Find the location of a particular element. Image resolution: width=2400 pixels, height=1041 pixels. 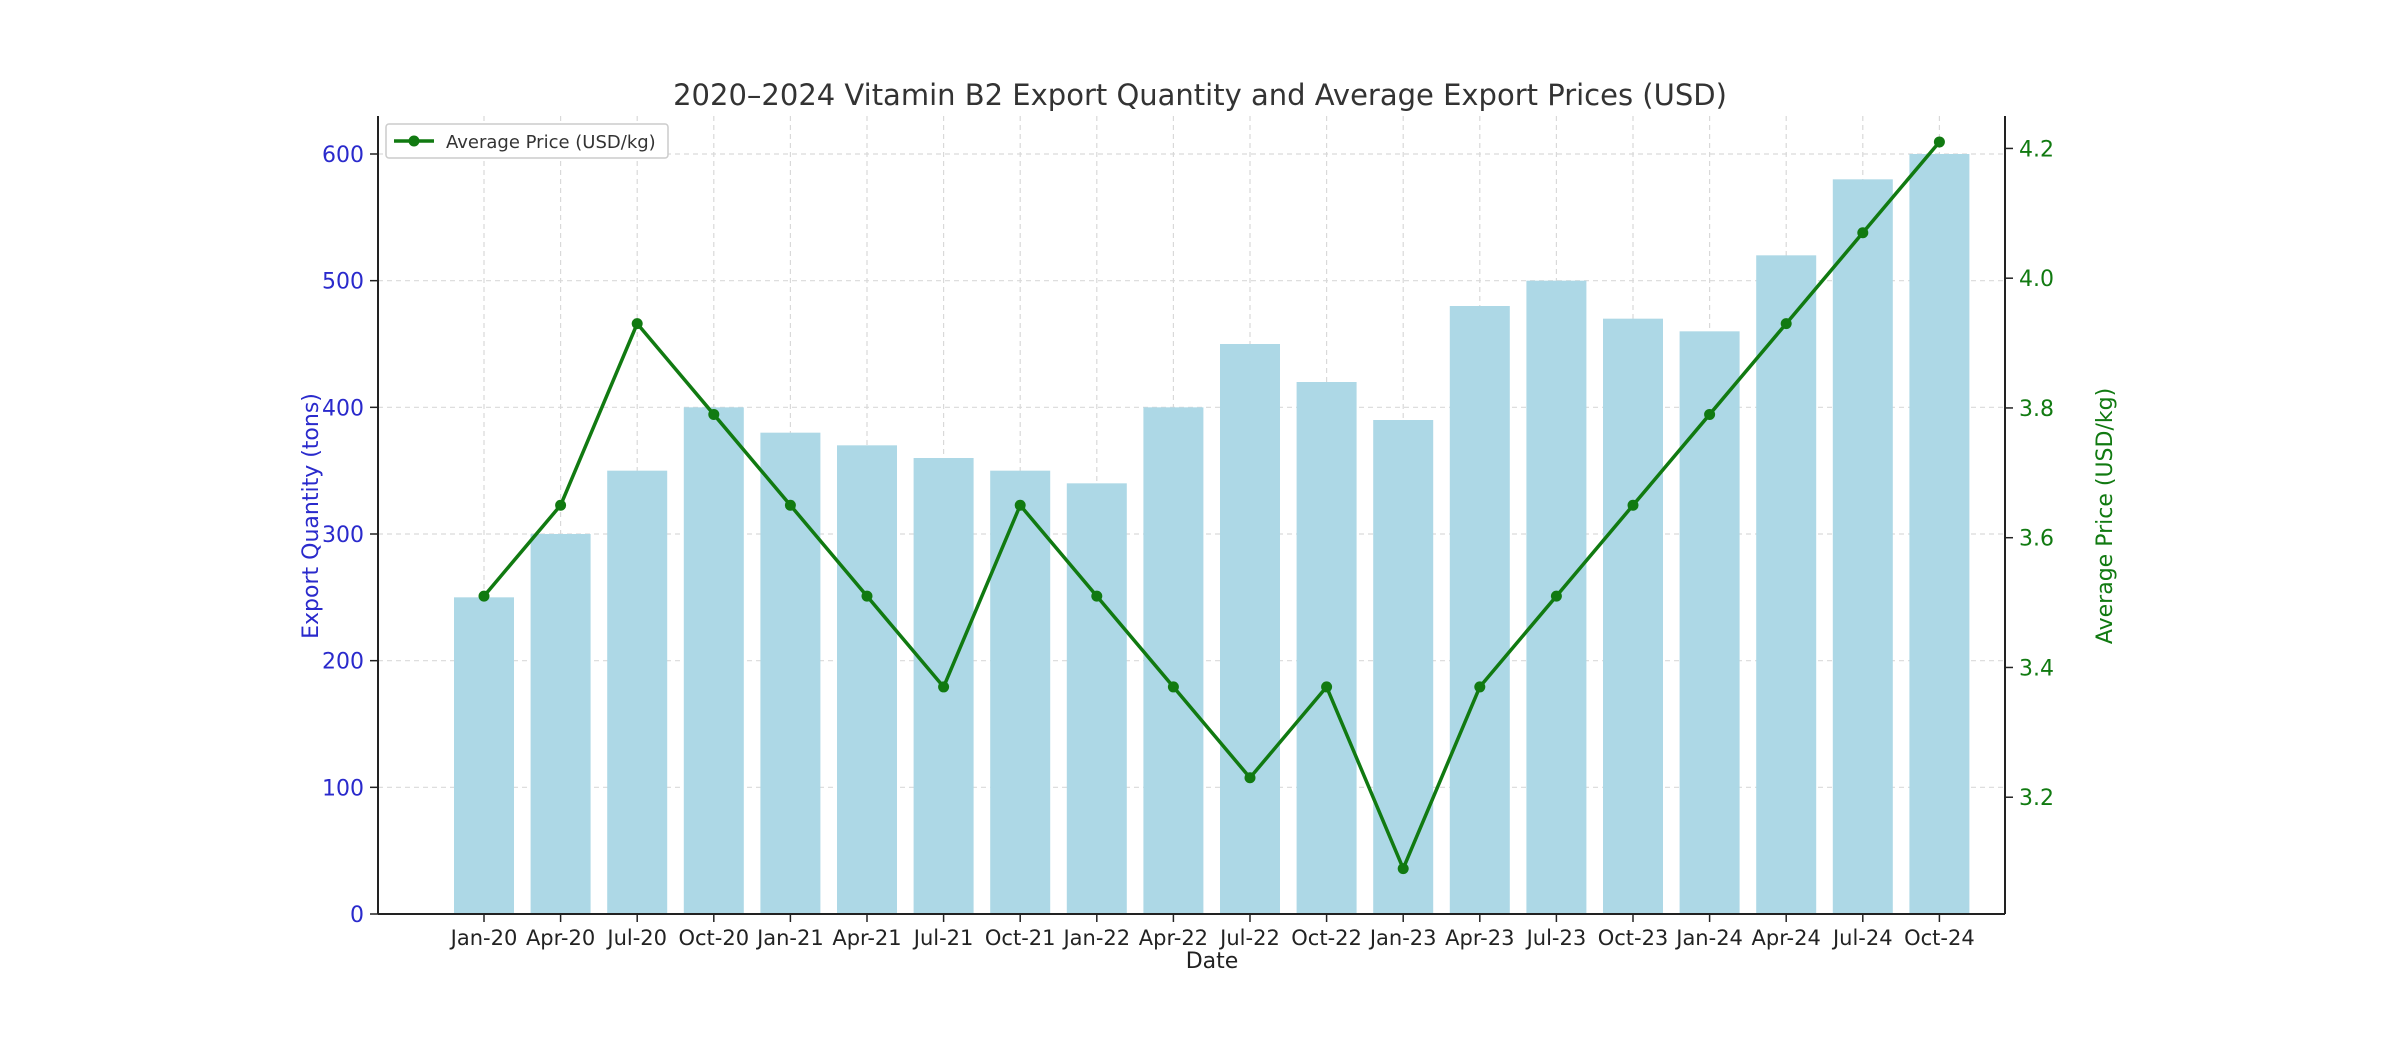

x-tick-label: Jul-23 is located at coordinates (1556, 938).